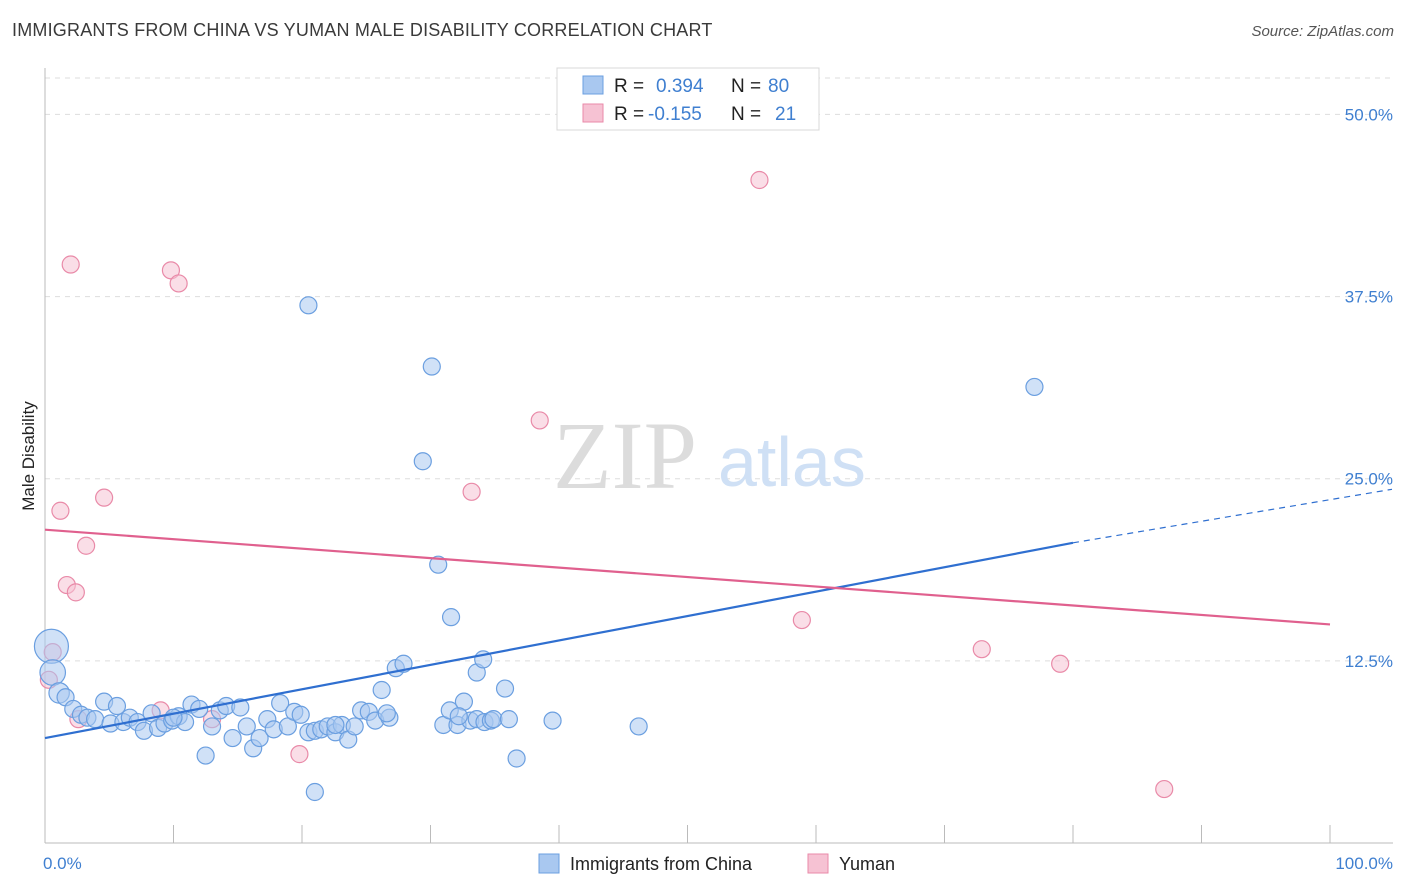  What do you see at coordinates (1369, 297) in the screenshot?
I see `y-tick-label: 37.5%` at bounding box center [1369, 297].